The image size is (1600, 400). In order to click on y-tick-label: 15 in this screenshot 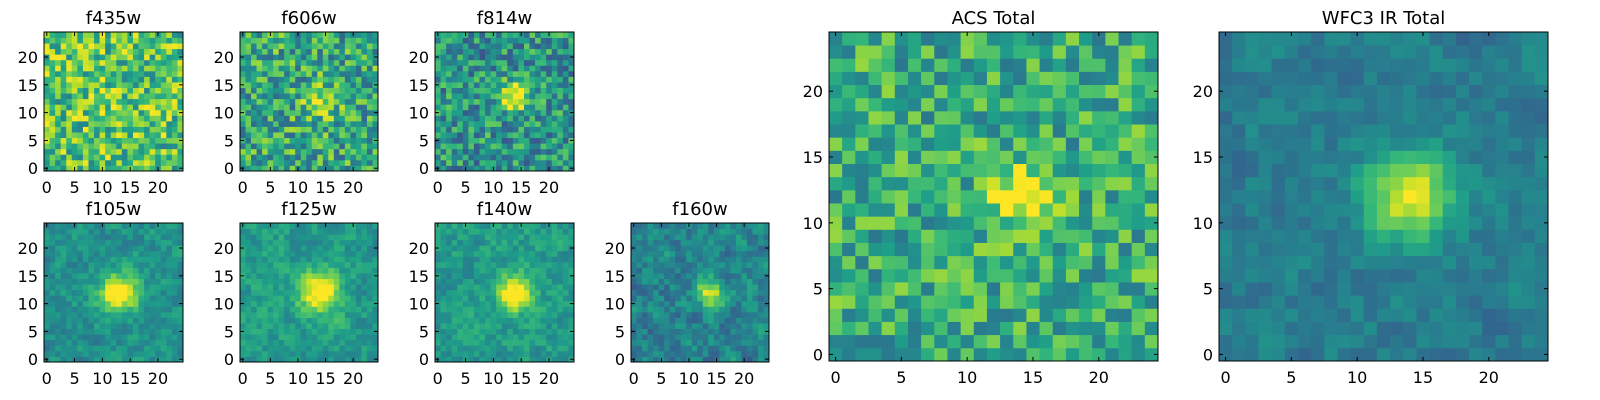, I will do `click(615, 276)`.